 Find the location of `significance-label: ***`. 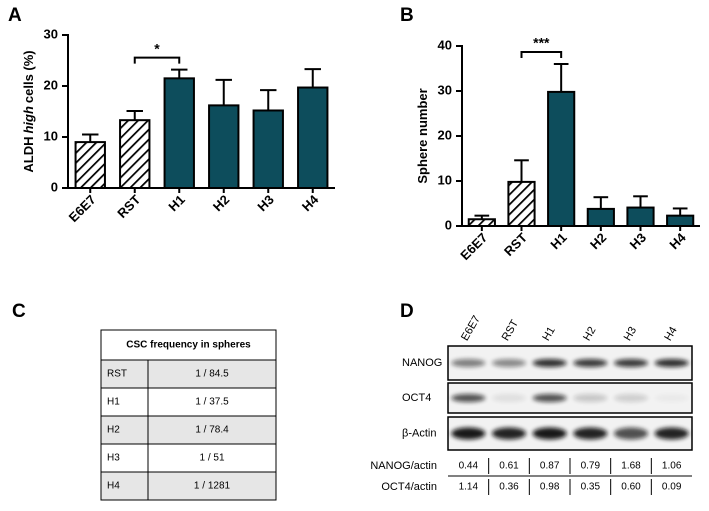

significance-label: *** is located at coordinates (541, 43).